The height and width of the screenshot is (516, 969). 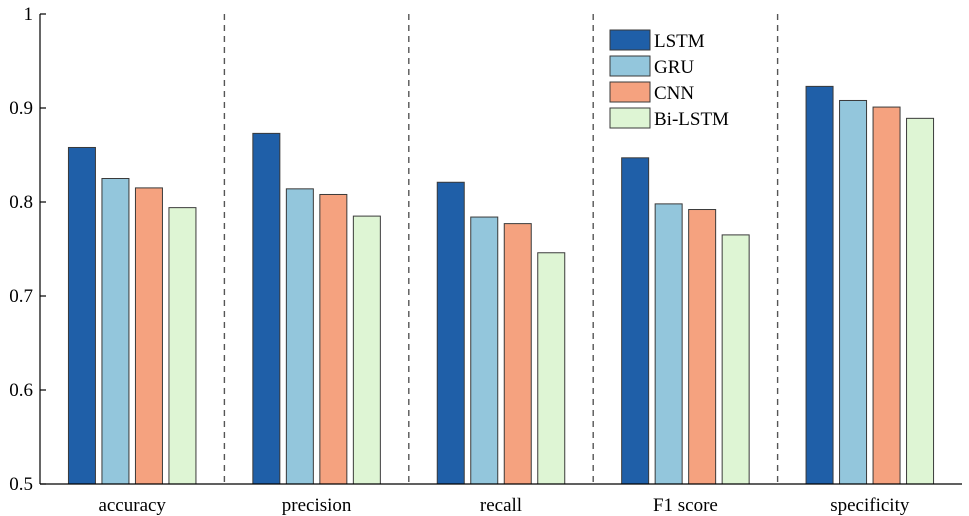 What do you see at coordinates (819, 285) in the screenshot?
I see `bar-lstm-specificity` at bounding box center [819, 285].